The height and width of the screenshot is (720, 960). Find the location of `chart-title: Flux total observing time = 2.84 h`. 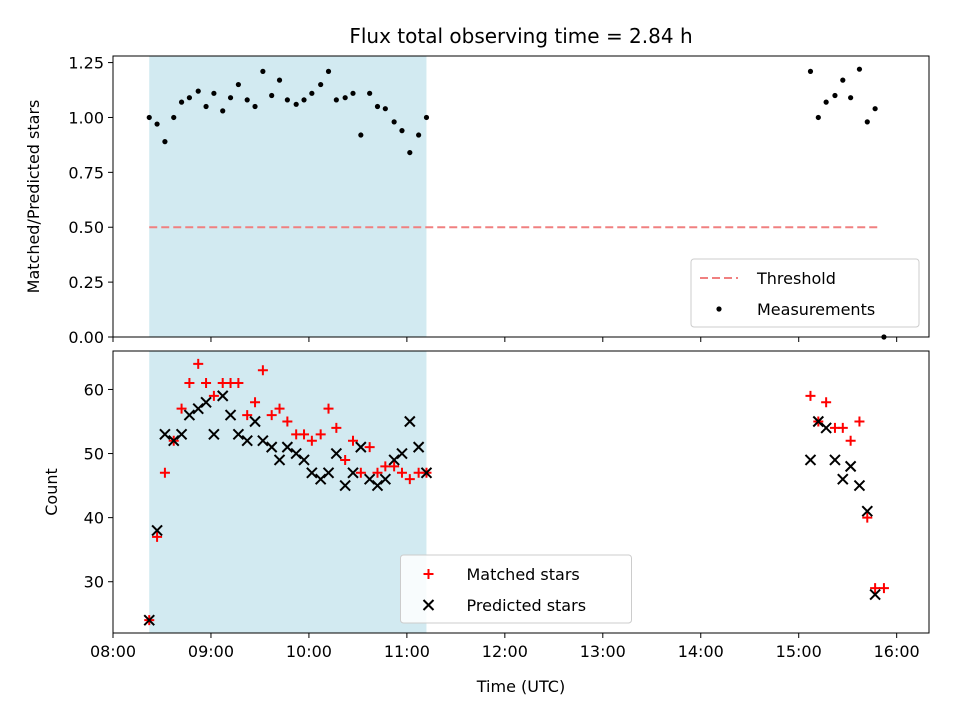

chart-title: Flux total observing time = 2.84 h is located at coordinates (520, 36).